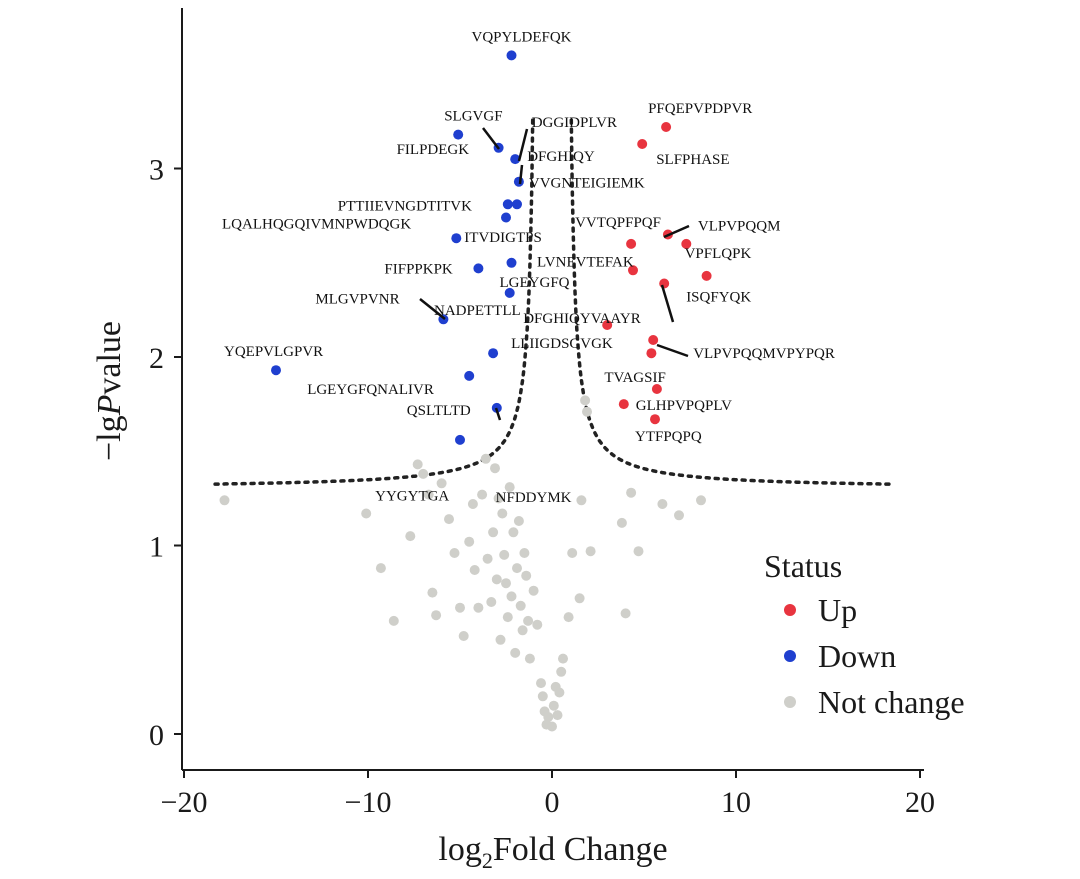 The image size is (1080, 879). I want to click on free-label: NFDDYMK, so click(534, 498).